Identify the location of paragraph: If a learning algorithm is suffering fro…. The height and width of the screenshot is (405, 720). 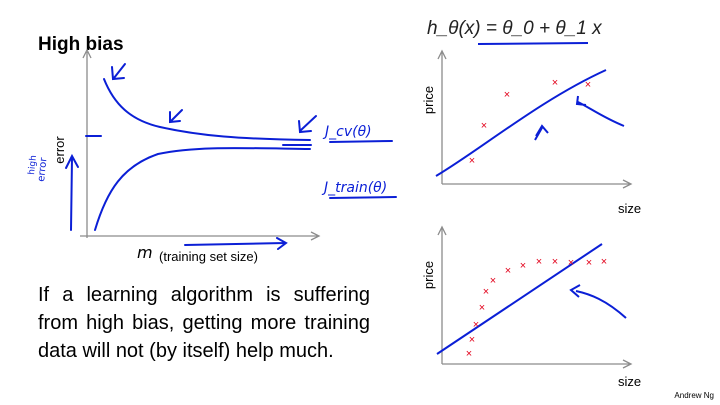
(204, 323).